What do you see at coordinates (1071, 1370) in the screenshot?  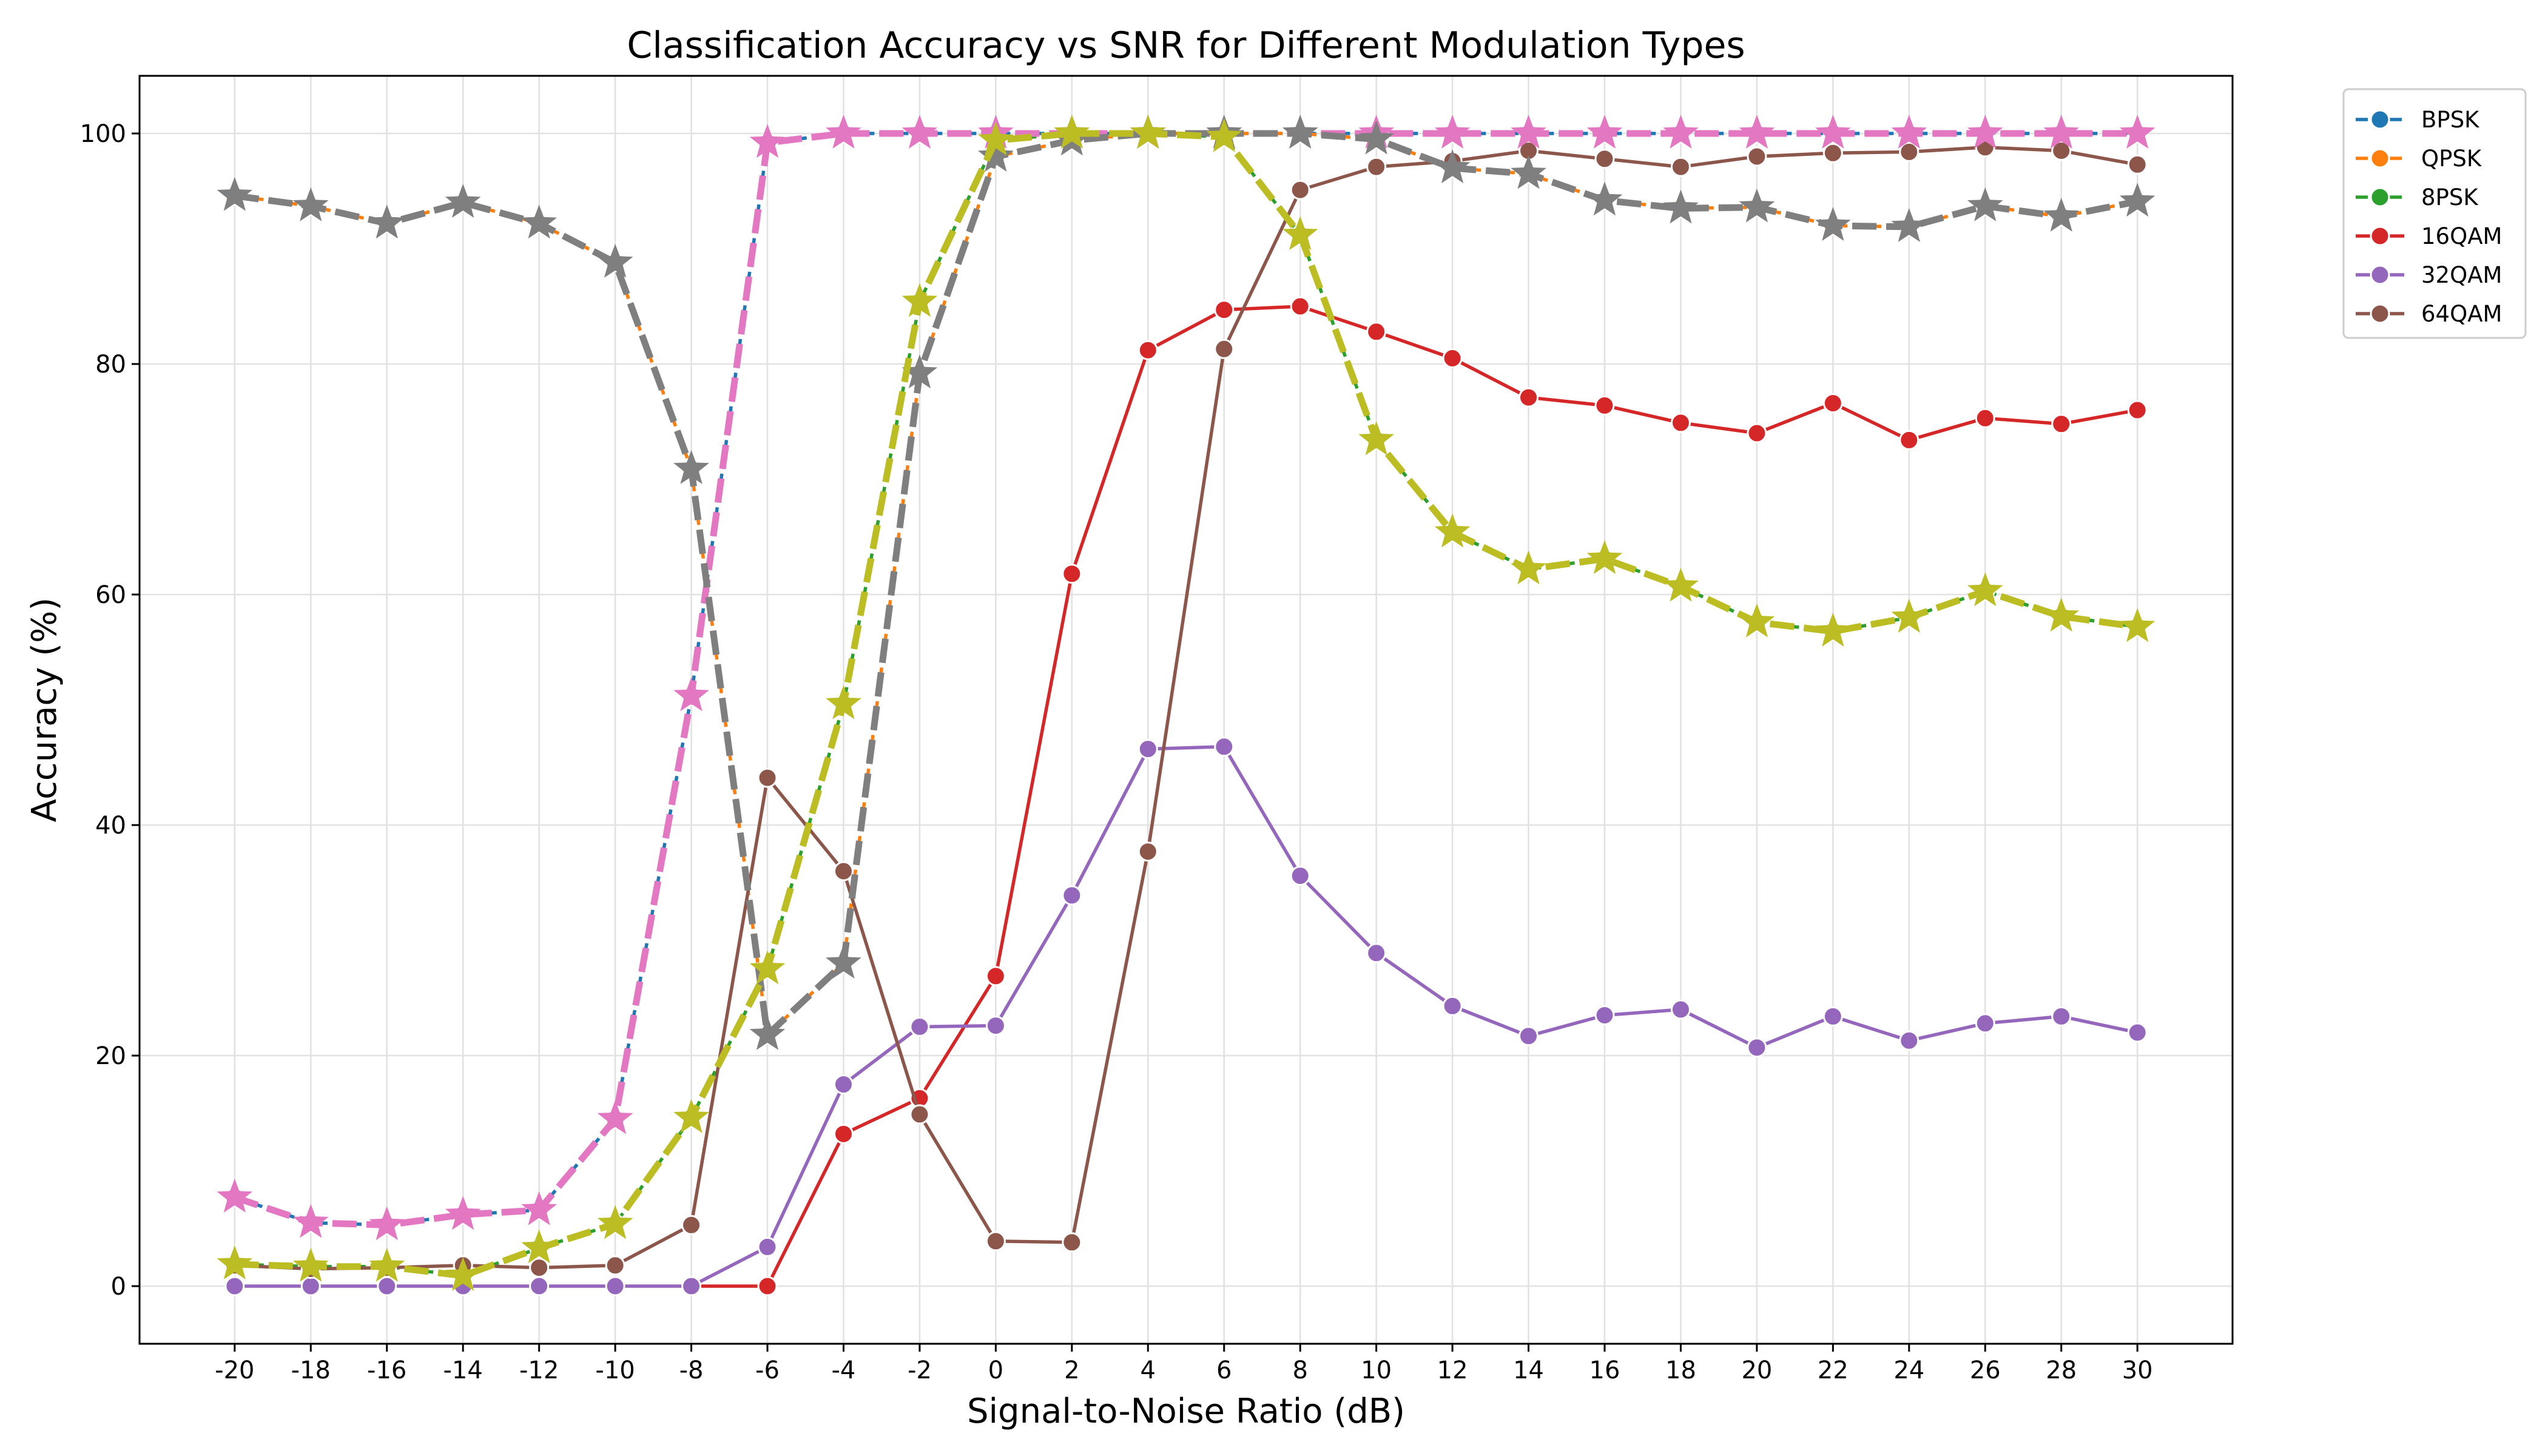 I see `x-tick-label: 2` at bounding box center [1071, 1370].